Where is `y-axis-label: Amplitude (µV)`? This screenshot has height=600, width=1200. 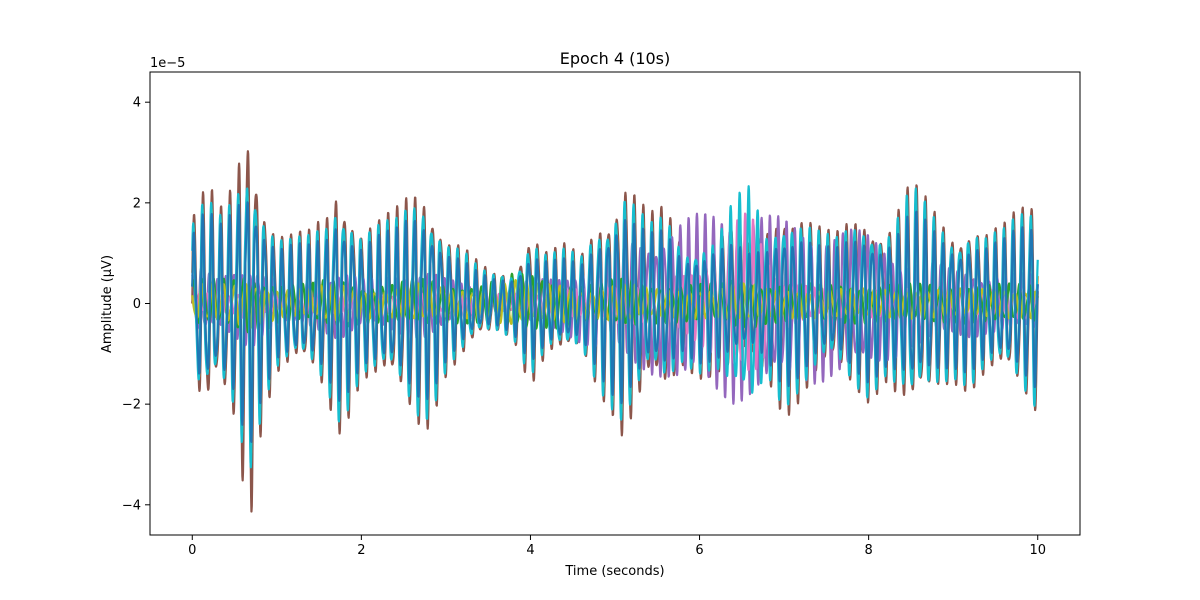 y-axis-label: Amplitude (µV) is located at coordinates (107, 304).